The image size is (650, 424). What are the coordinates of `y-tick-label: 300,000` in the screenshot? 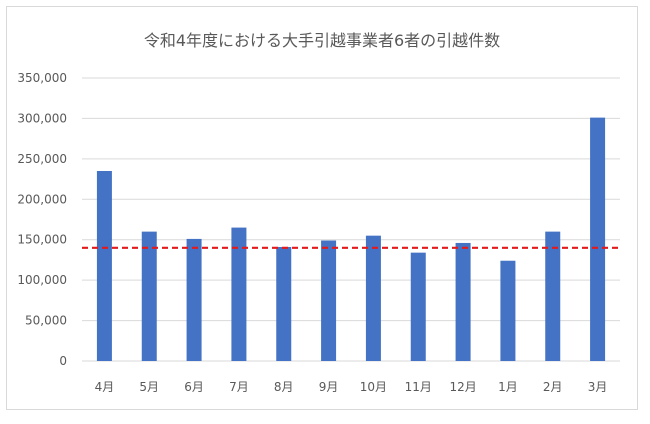 It's located at (42, 118).